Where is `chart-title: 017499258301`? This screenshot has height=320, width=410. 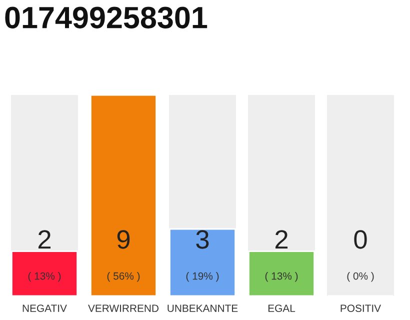
chart-title: 017499258301 is located at coordinates (106, 17).